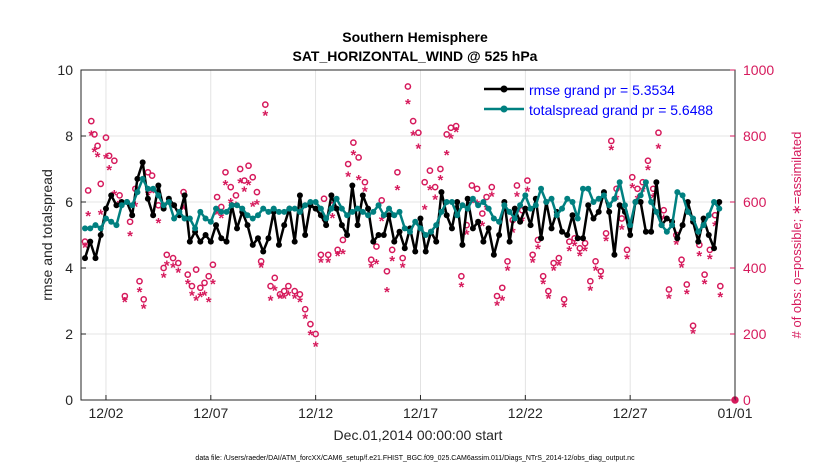  Describe the element at coordinates (415, 37) in the screenshot. I see `title-line-1: Southern Hemisphere` at that location.